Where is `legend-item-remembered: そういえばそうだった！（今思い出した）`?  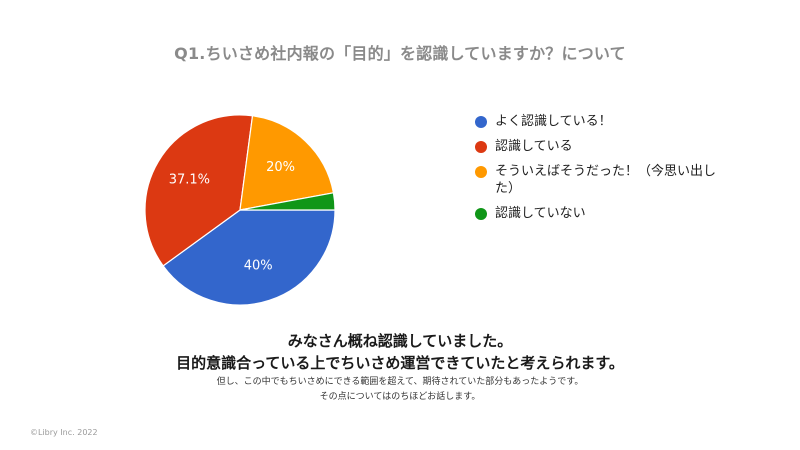 legend-item-remembered: そういえばそうだった！（今思い出した） is located at coordinates (600, 180).